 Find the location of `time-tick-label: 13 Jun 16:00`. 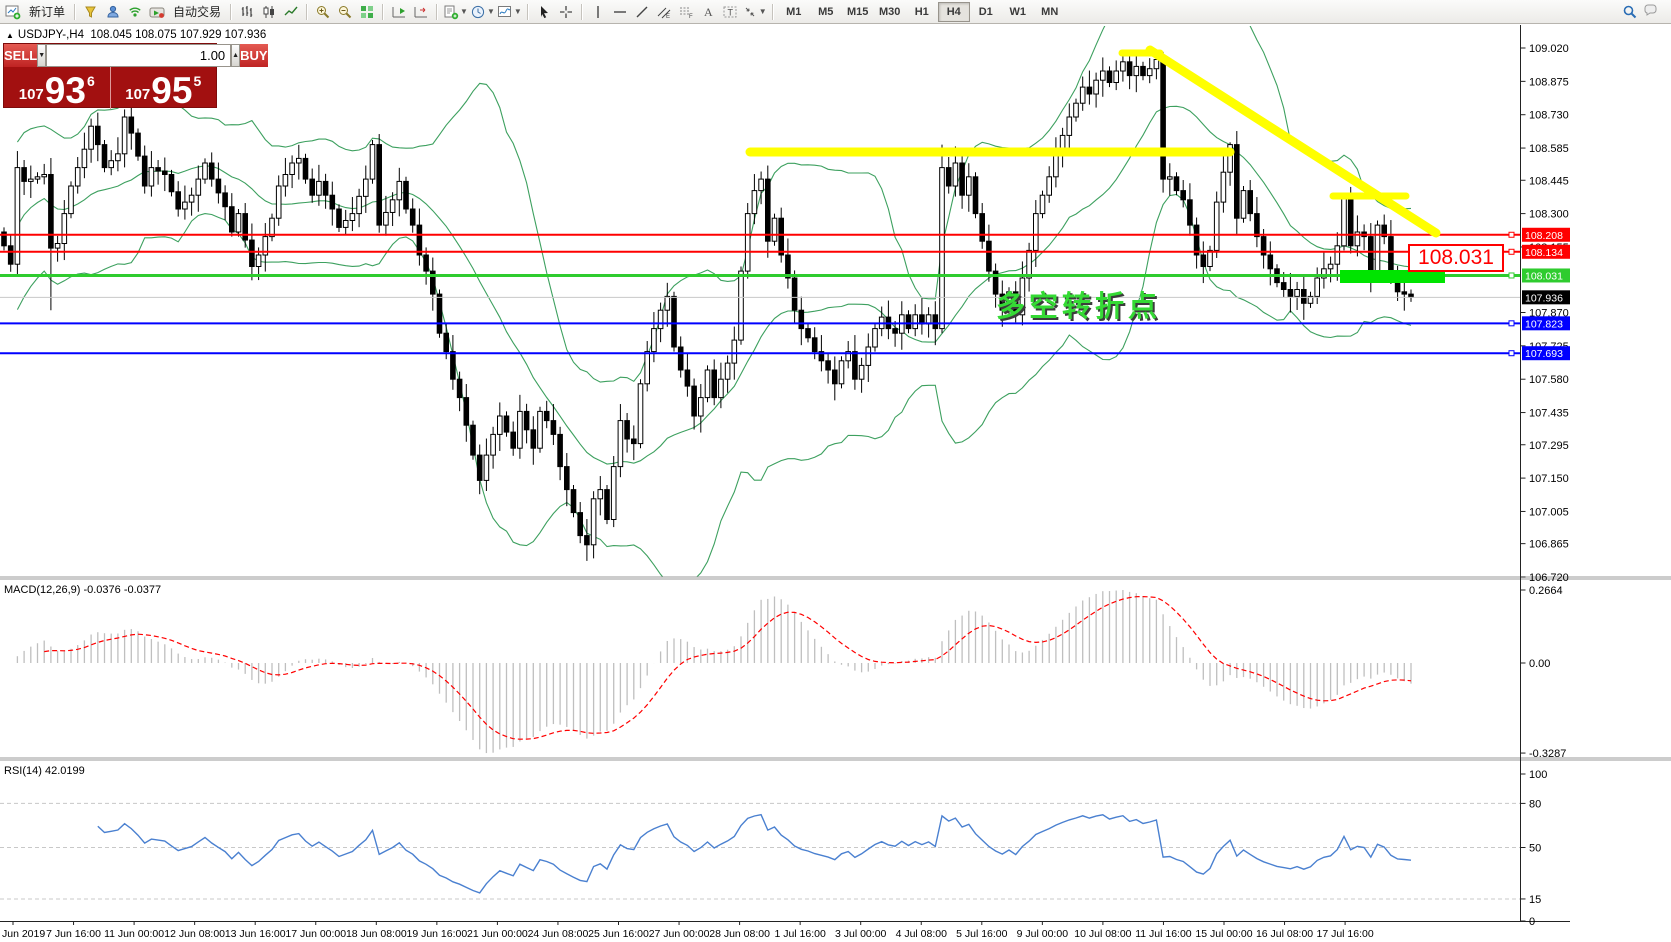

time-tick-label: 13 Jun 16:00 is located at coordinates (255, 934).